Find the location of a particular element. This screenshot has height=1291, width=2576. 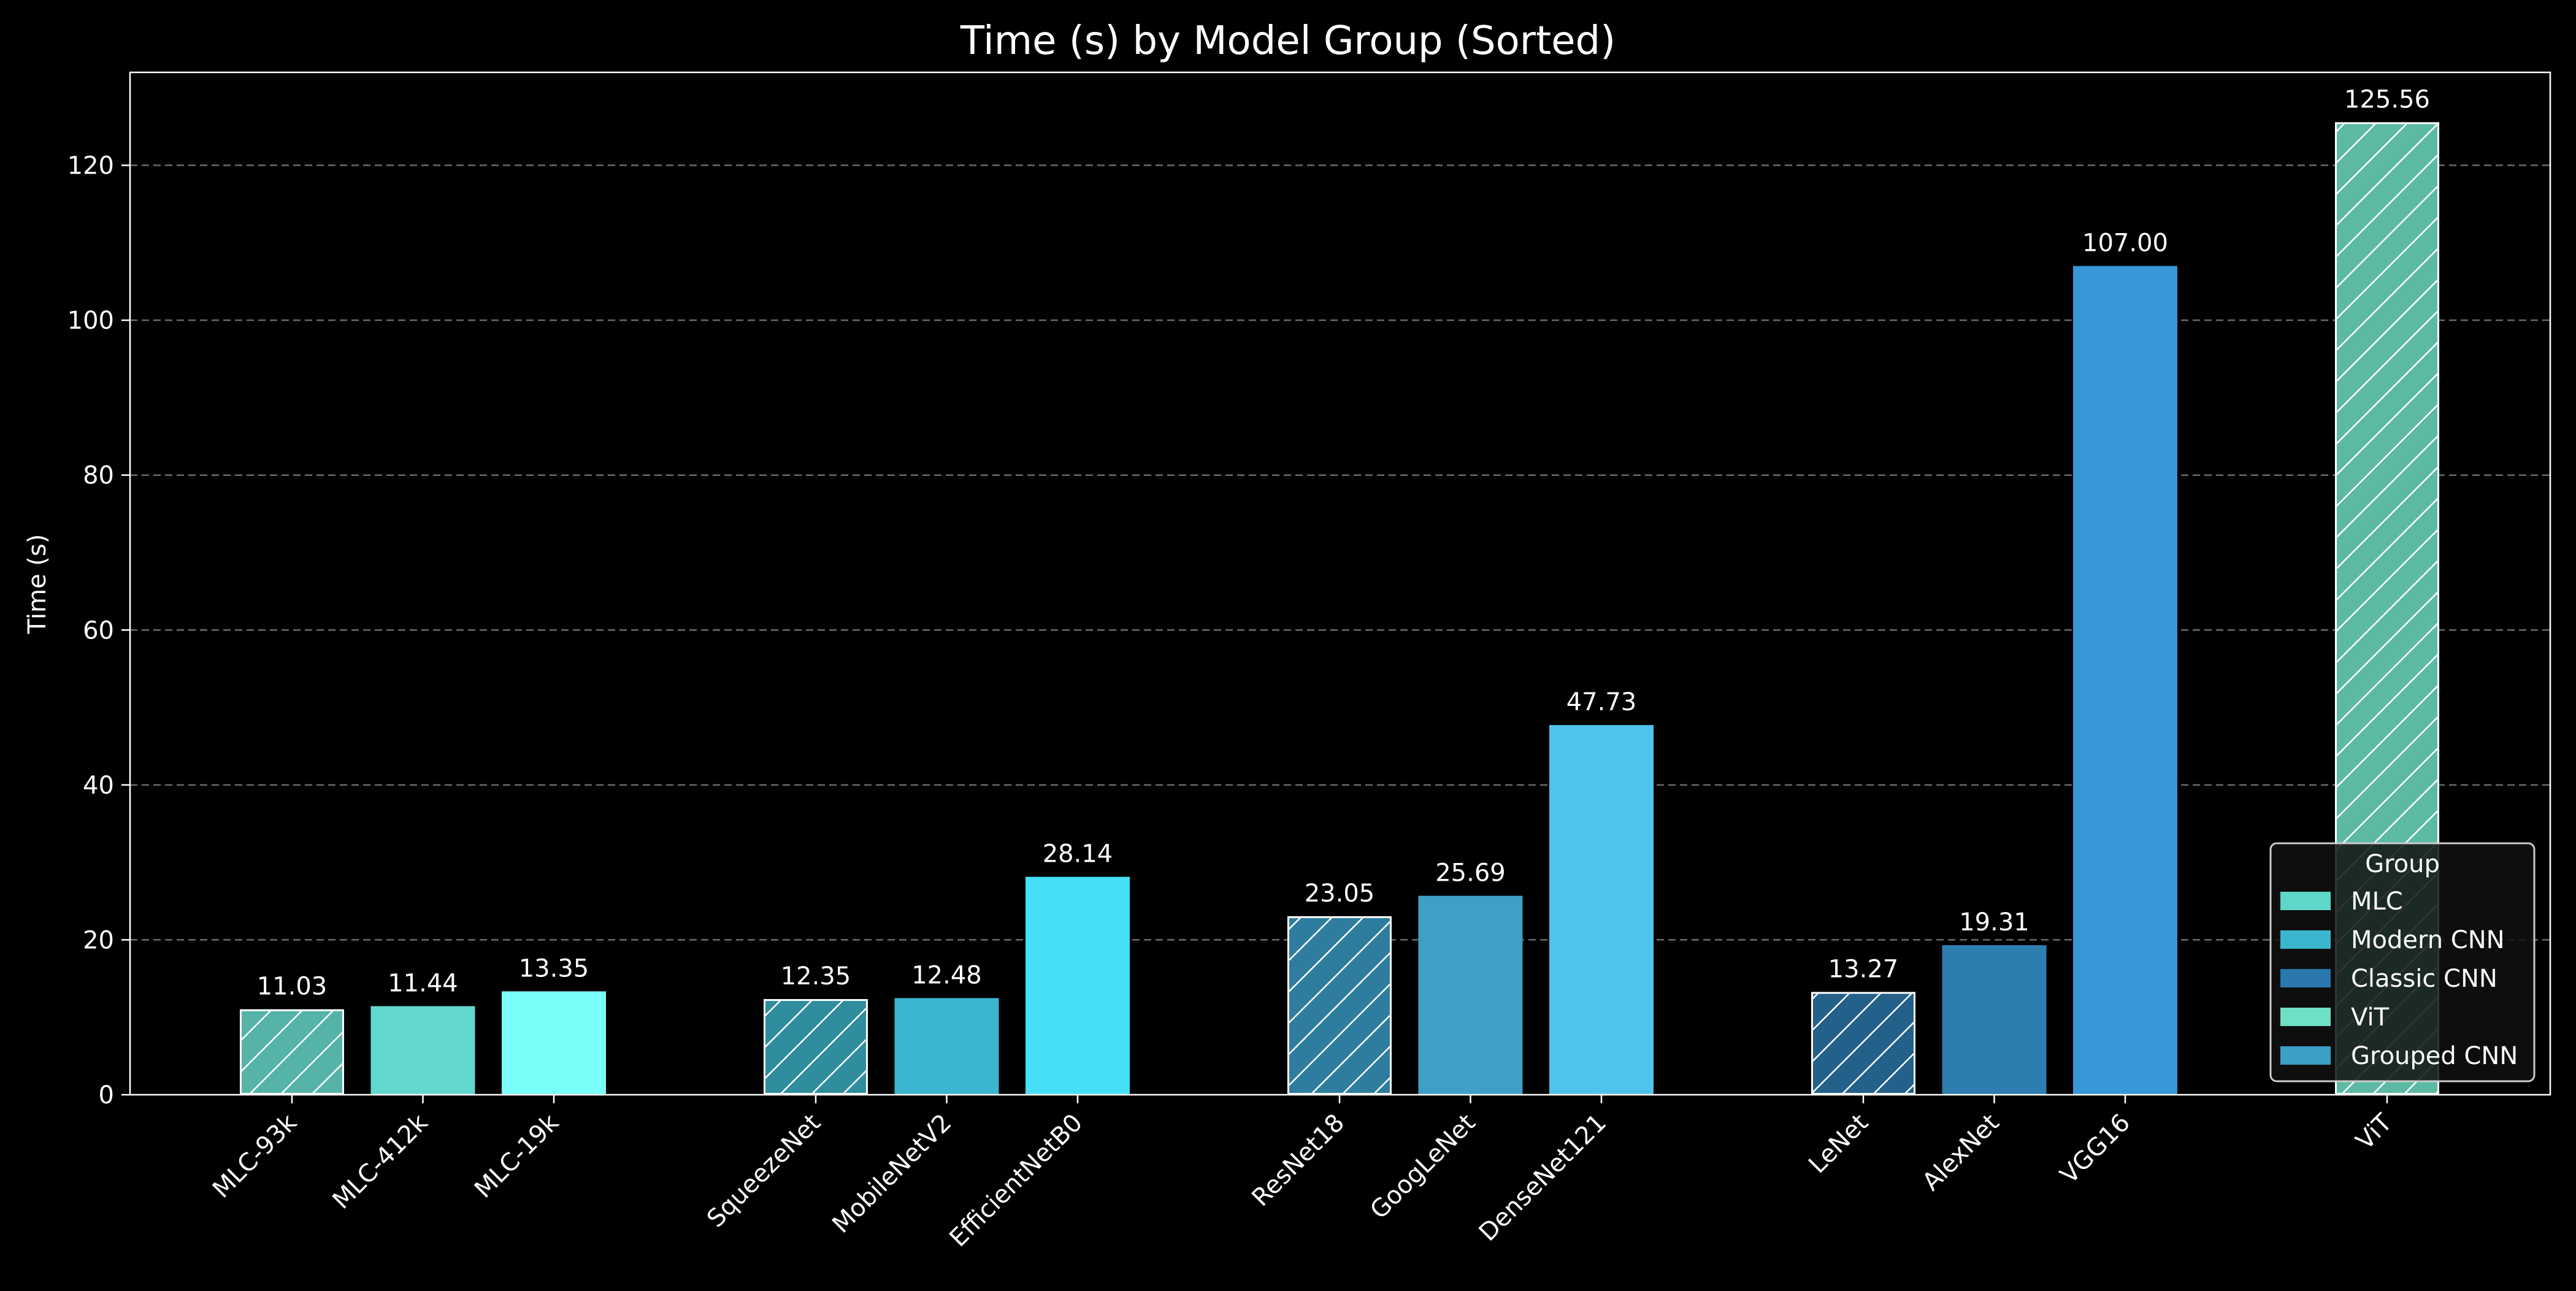

legend-box is located at coordinates (2402, 962).